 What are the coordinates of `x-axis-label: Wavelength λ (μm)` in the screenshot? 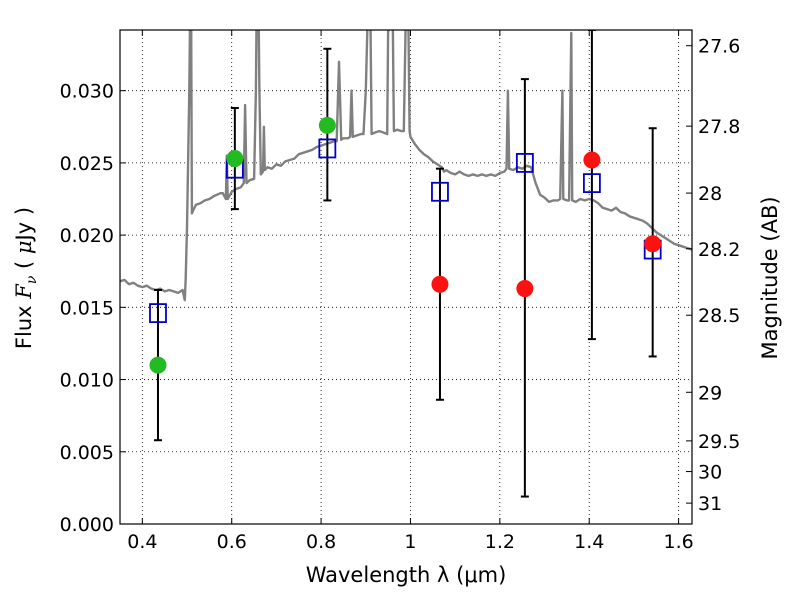 It's located at (406, 575).